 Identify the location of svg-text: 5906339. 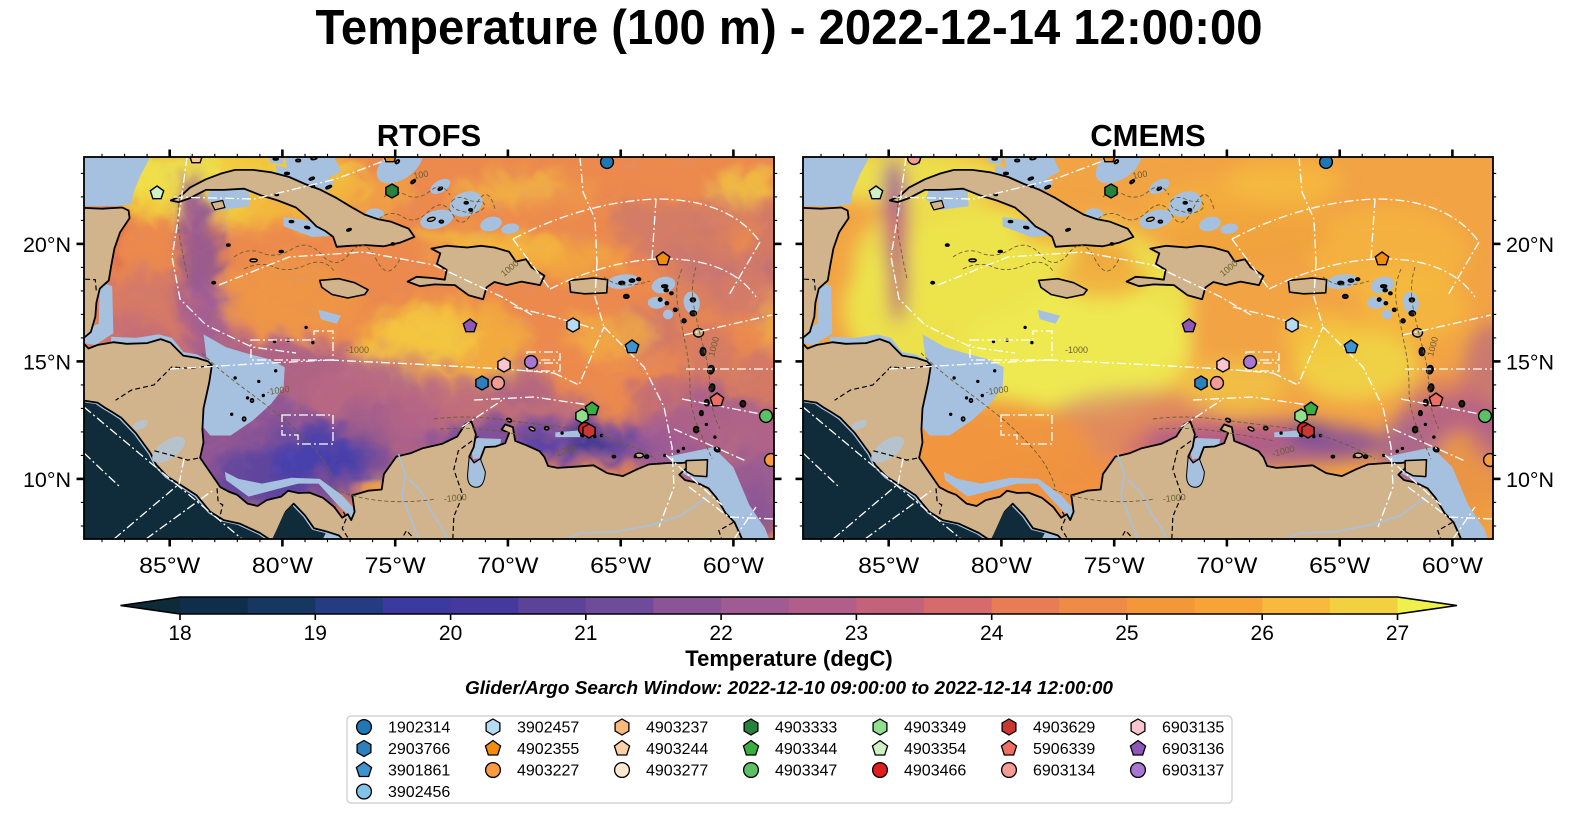
(1064, 749).